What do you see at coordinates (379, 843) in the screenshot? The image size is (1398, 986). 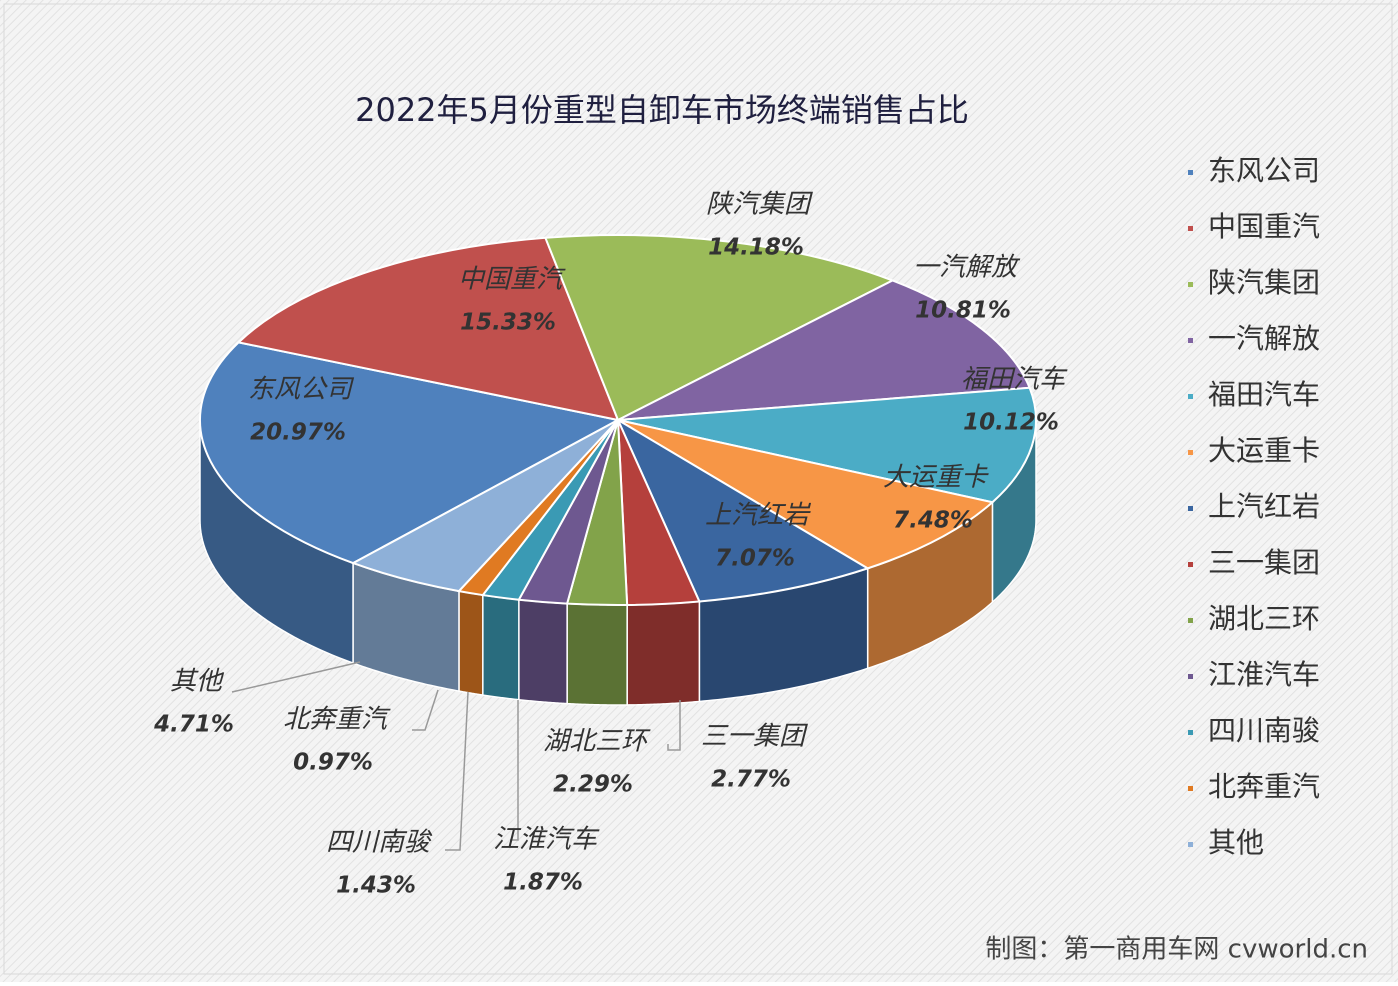 I see `slice-label: 四川南骏` at bounding box center [379, 843].